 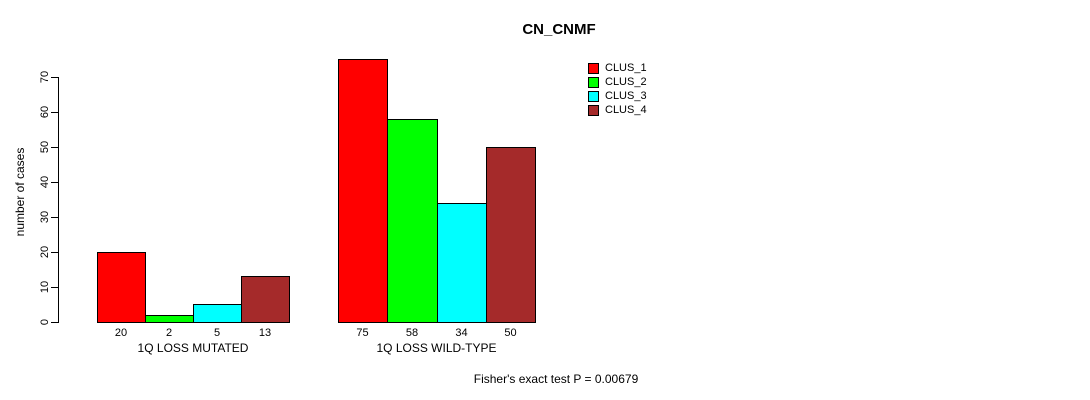 What do you see at coordinates (626, 82) in the screenshot?
I see `legend-label: CLUS_2` at bounding box center [626, 82].